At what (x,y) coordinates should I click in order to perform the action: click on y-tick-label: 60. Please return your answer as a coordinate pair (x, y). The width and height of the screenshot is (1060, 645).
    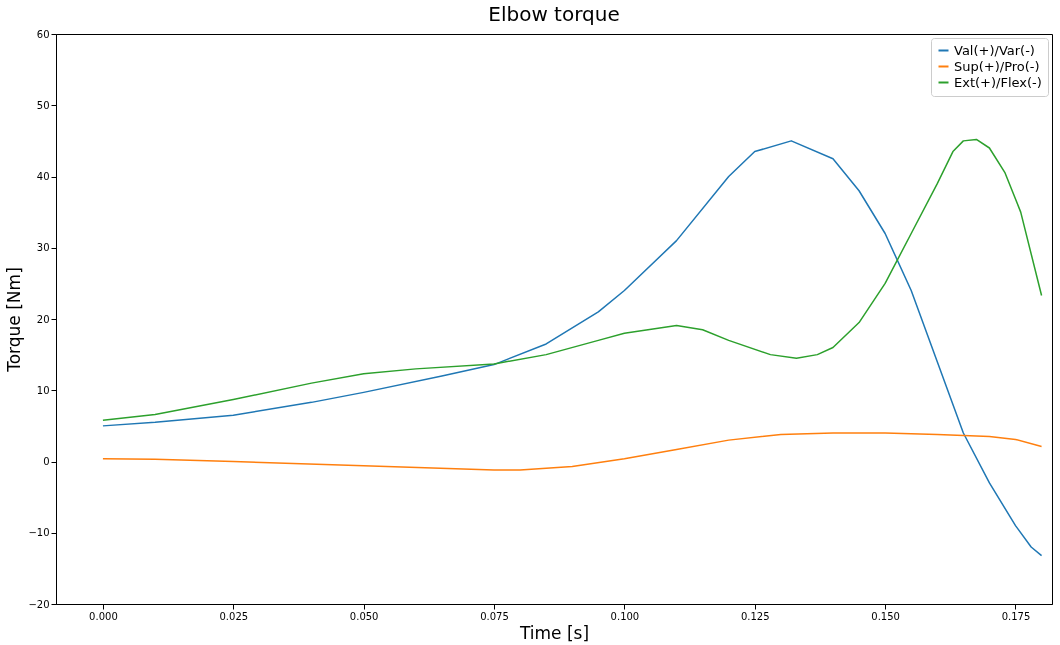
    Looking at the image, I should click on (43, 34).